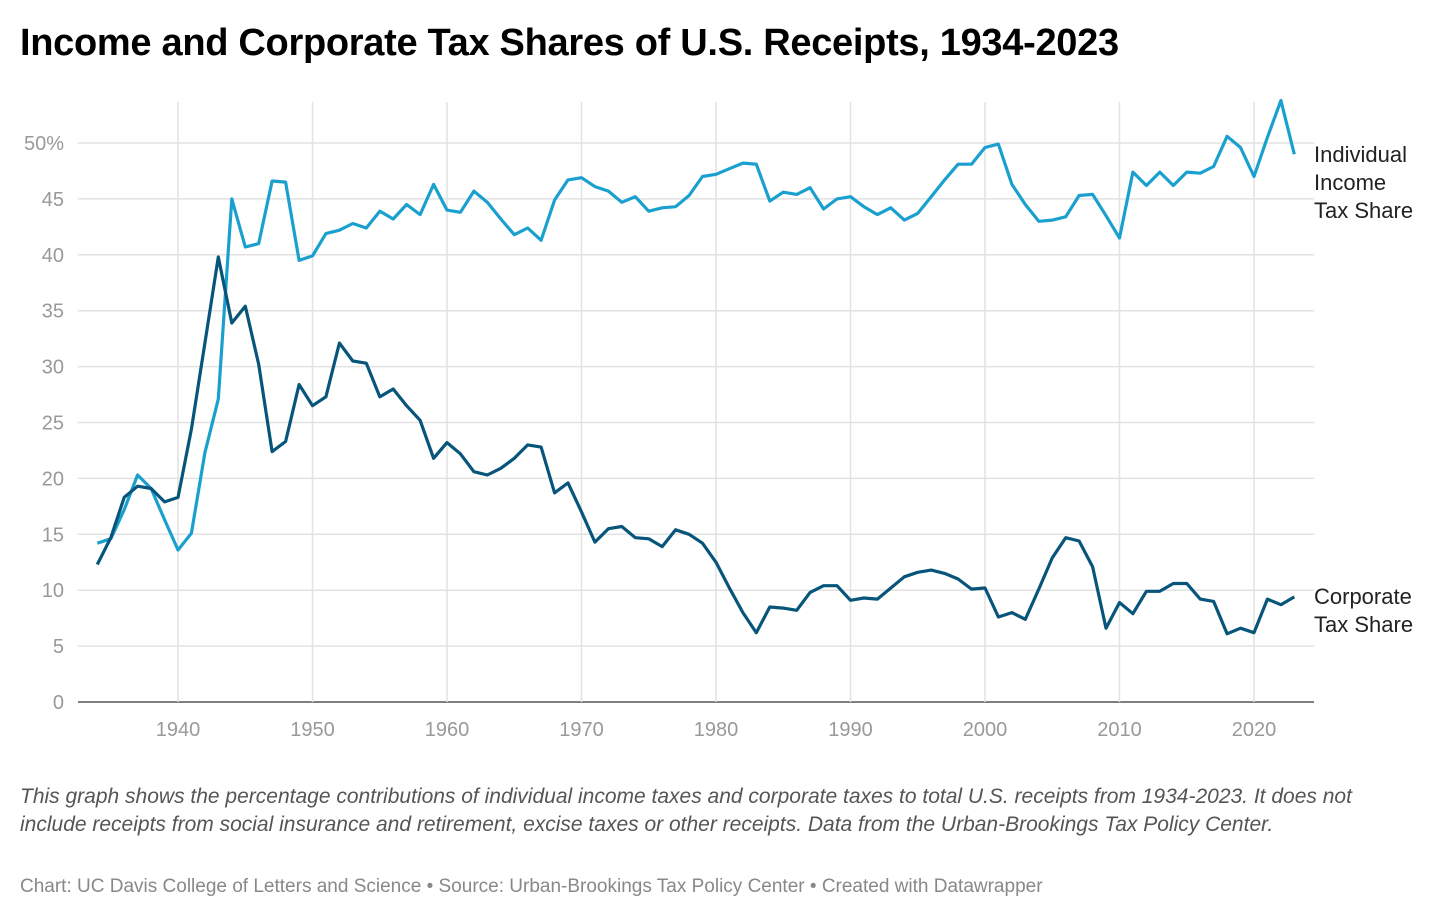 This screenshot has height=922, width=1440. I want to click on y-tick-label: 45, so click(53, 200).